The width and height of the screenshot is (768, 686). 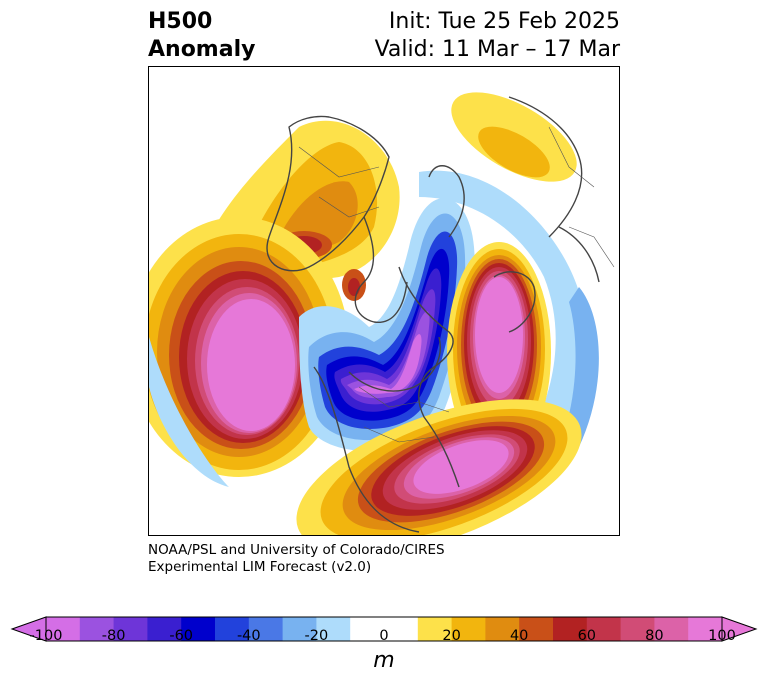 What do you see at coordinates (654, 636) in the screenshot?
I see `colorbar-tick-label: 80` at bounding box center [654, 636].